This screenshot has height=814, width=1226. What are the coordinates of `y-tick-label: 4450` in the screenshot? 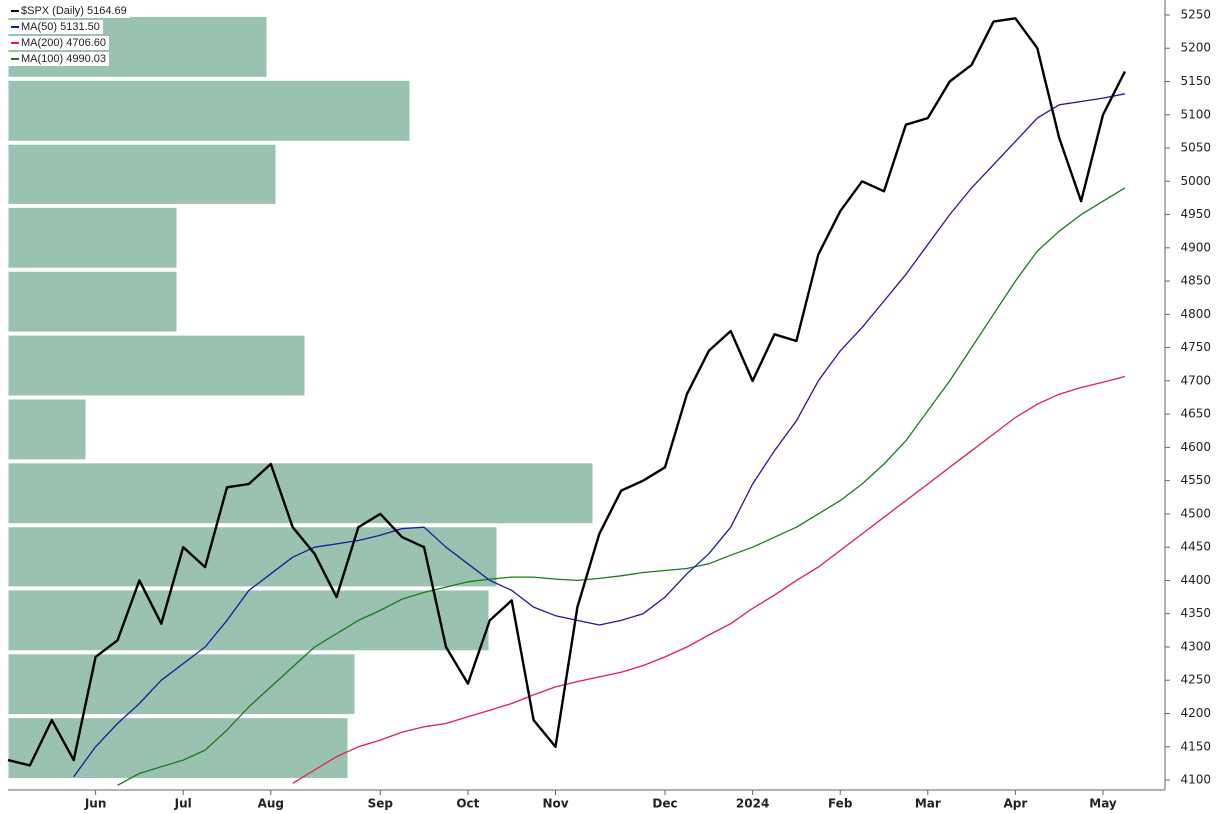 It's located at (1195, 547).